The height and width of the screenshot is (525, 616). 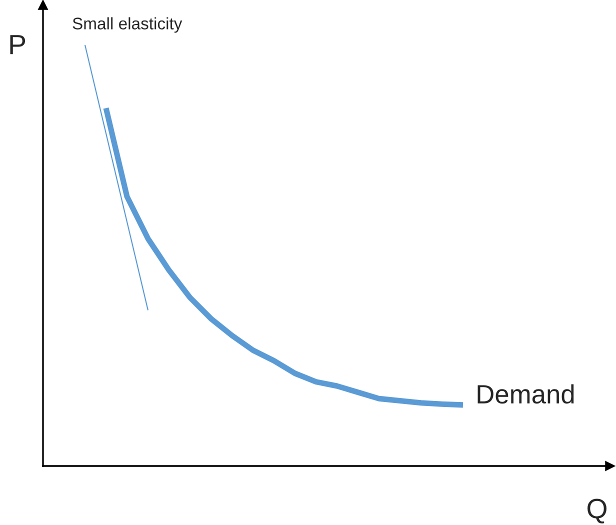 I want to click on text: Small elasticity, so click(x=127, y=25).